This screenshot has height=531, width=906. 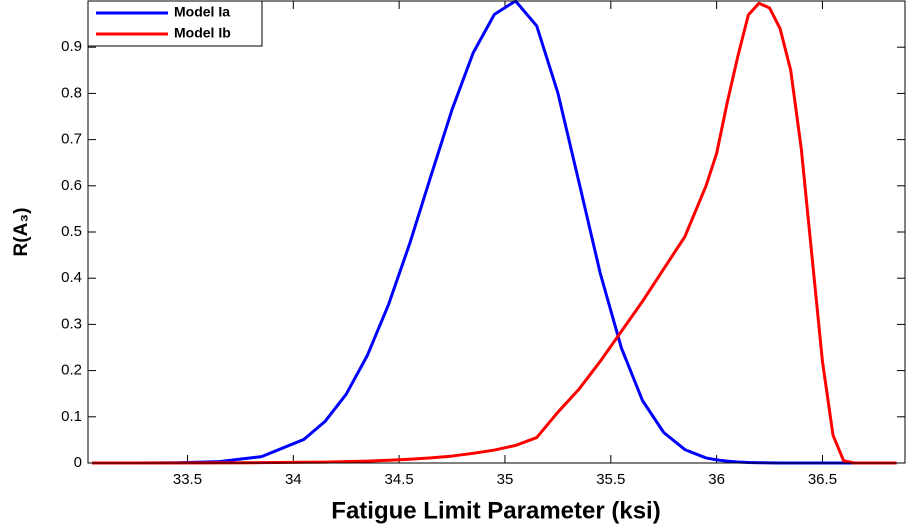 What do you see at coordinates (71, 323) in the screenshot?
I see `y-tick-label: 0.3` at bounding box center [71, 323].